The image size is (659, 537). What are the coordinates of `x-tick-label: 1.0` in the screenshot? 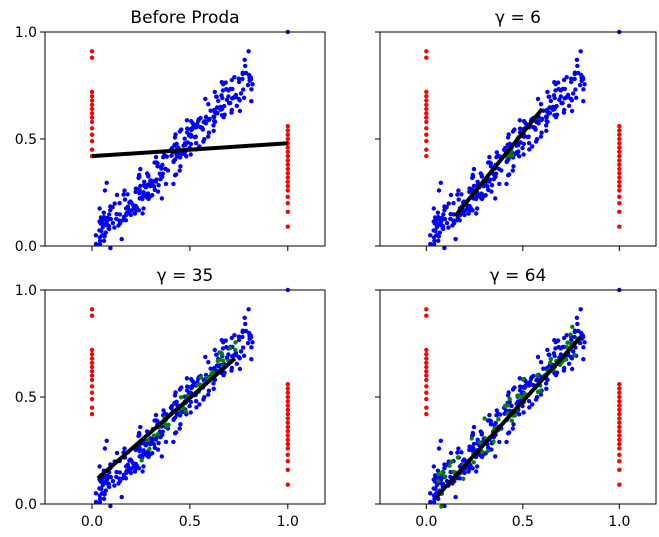 It's located at (288, 522).